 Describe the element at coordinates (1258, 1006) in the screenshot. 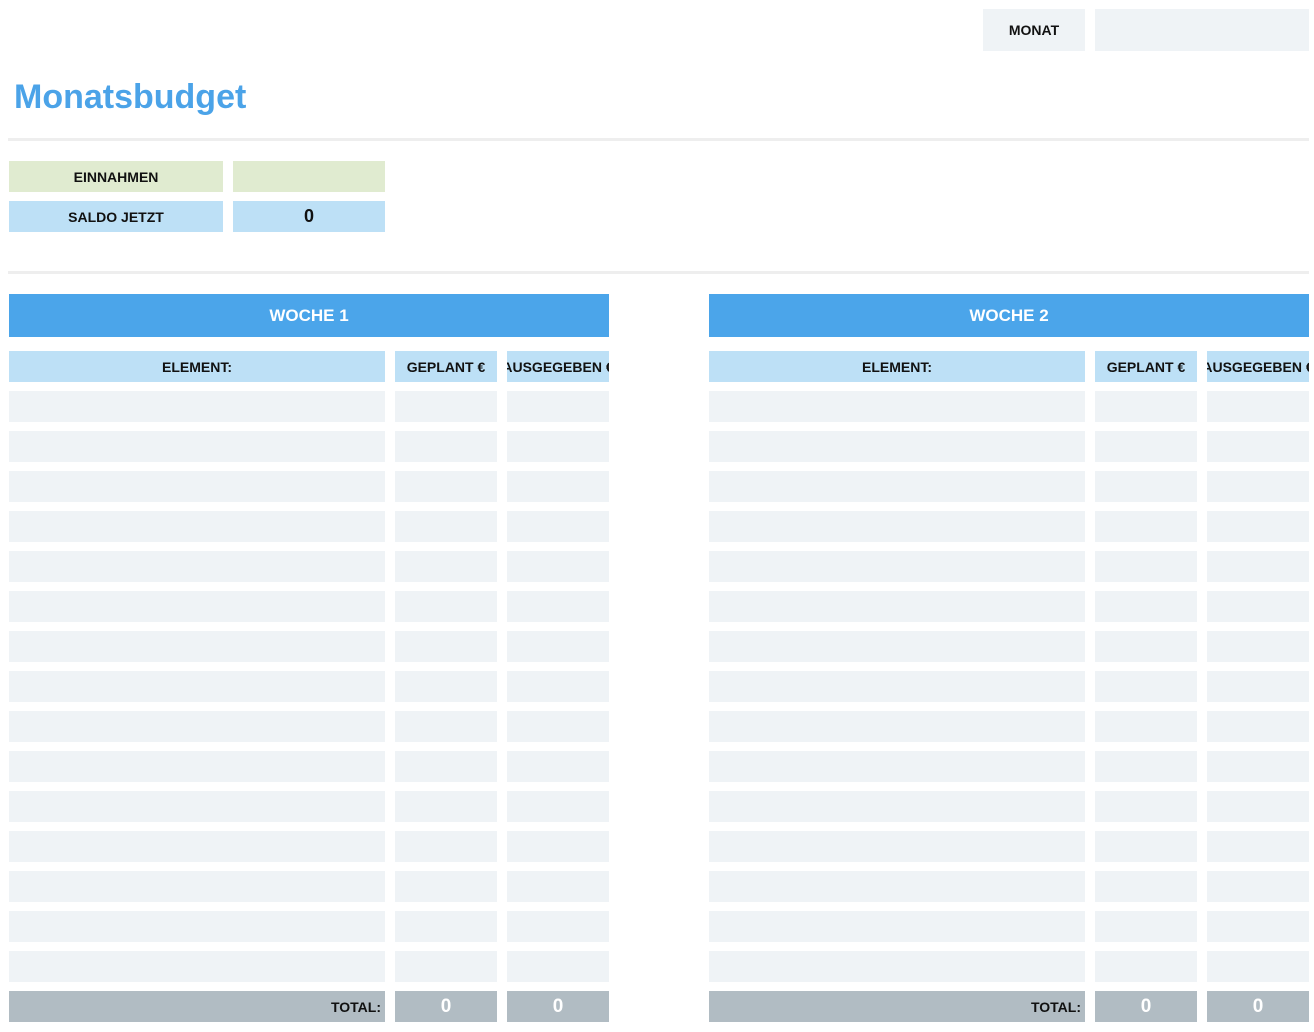

I see `total-value: 0` at that location.